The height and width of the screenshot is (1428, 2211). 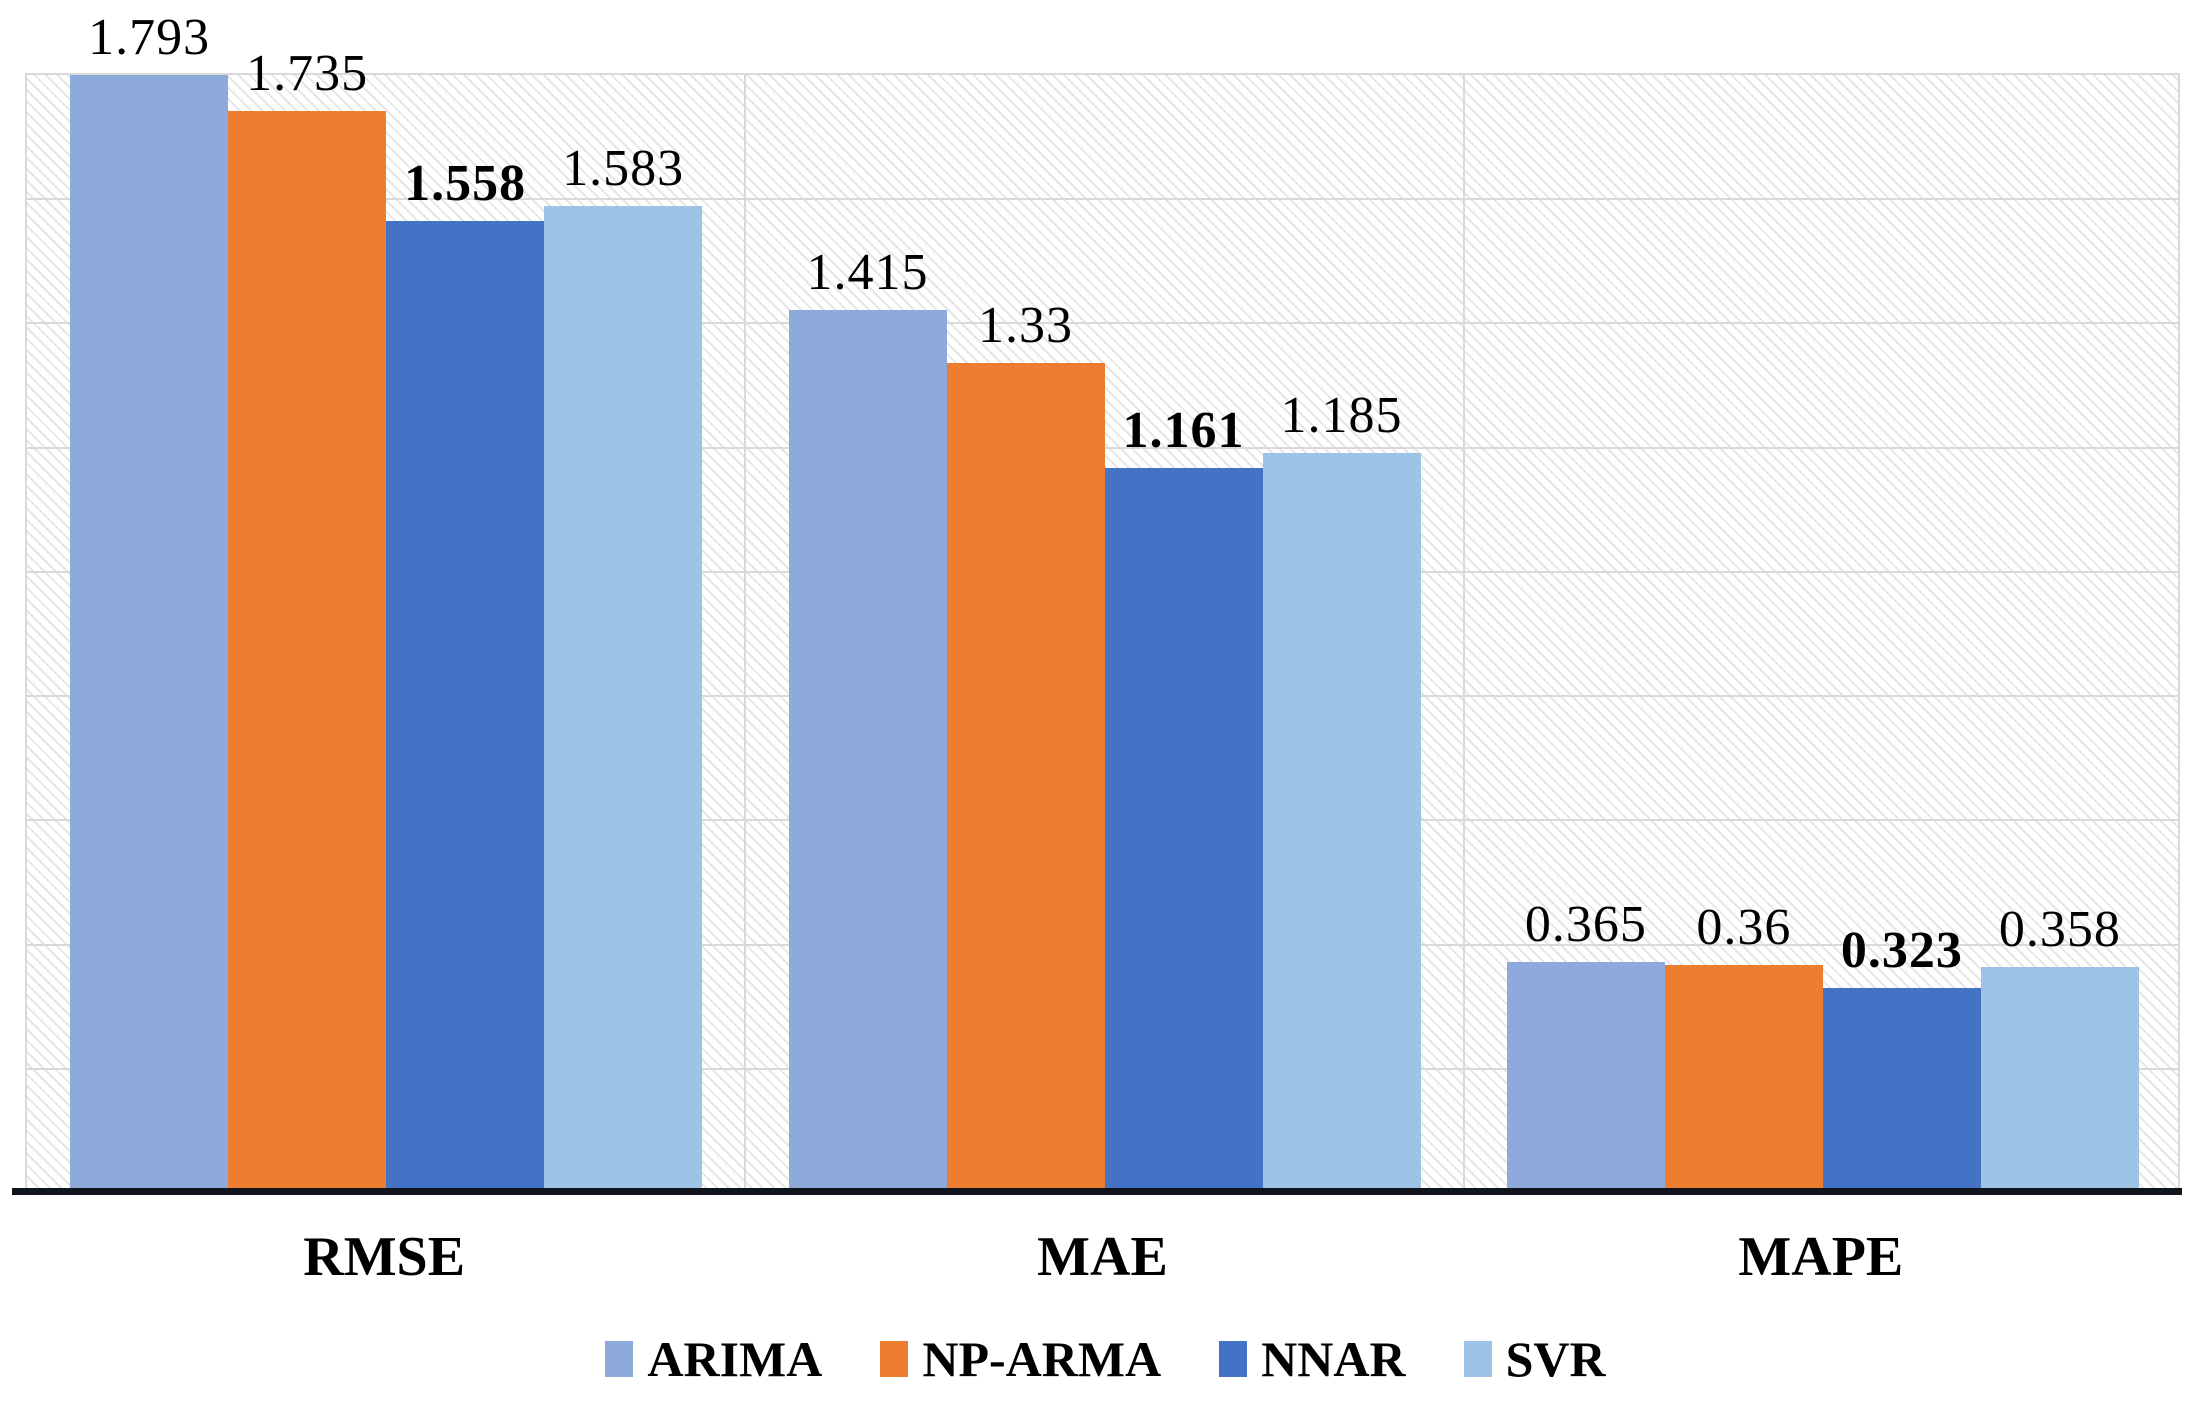 What do you see at coordinates (1102, 1257) in the screenshot?
I see `category-label-MAE: MAE` at bounding box center [1102, 1257].